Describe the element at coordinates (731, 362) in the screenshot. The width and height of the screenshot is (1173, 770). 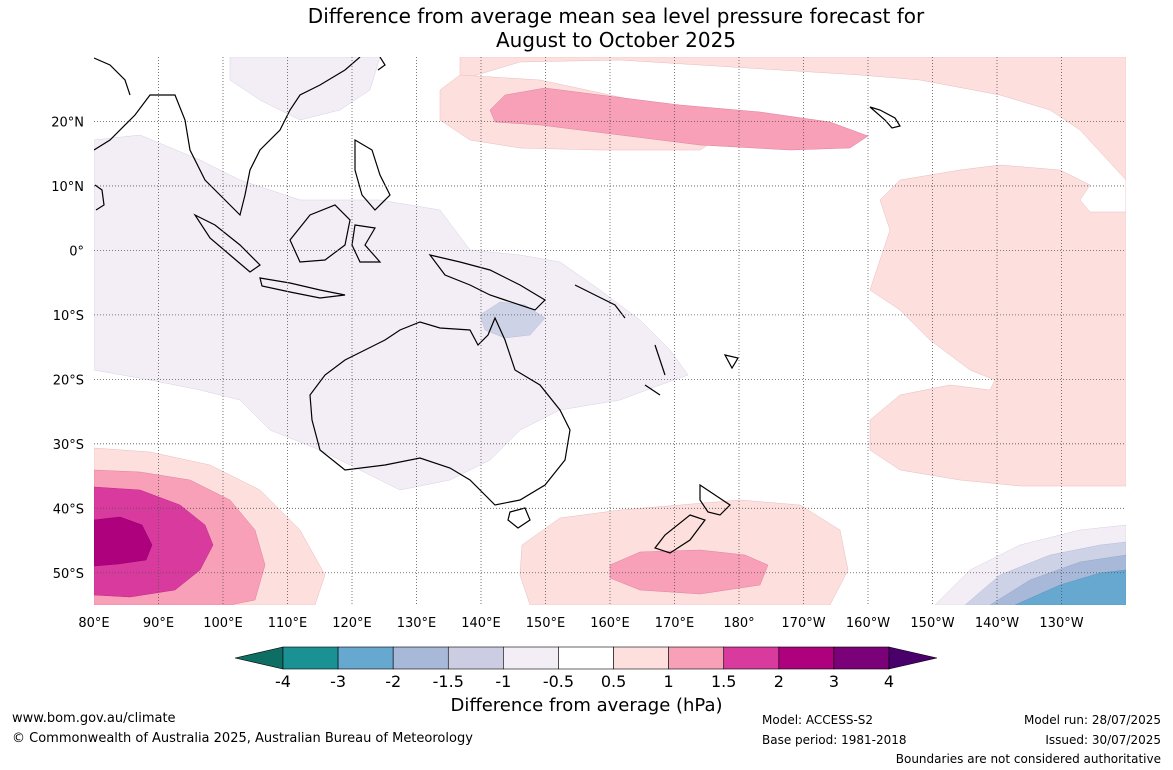
I see `fiji-coastline` at that location.